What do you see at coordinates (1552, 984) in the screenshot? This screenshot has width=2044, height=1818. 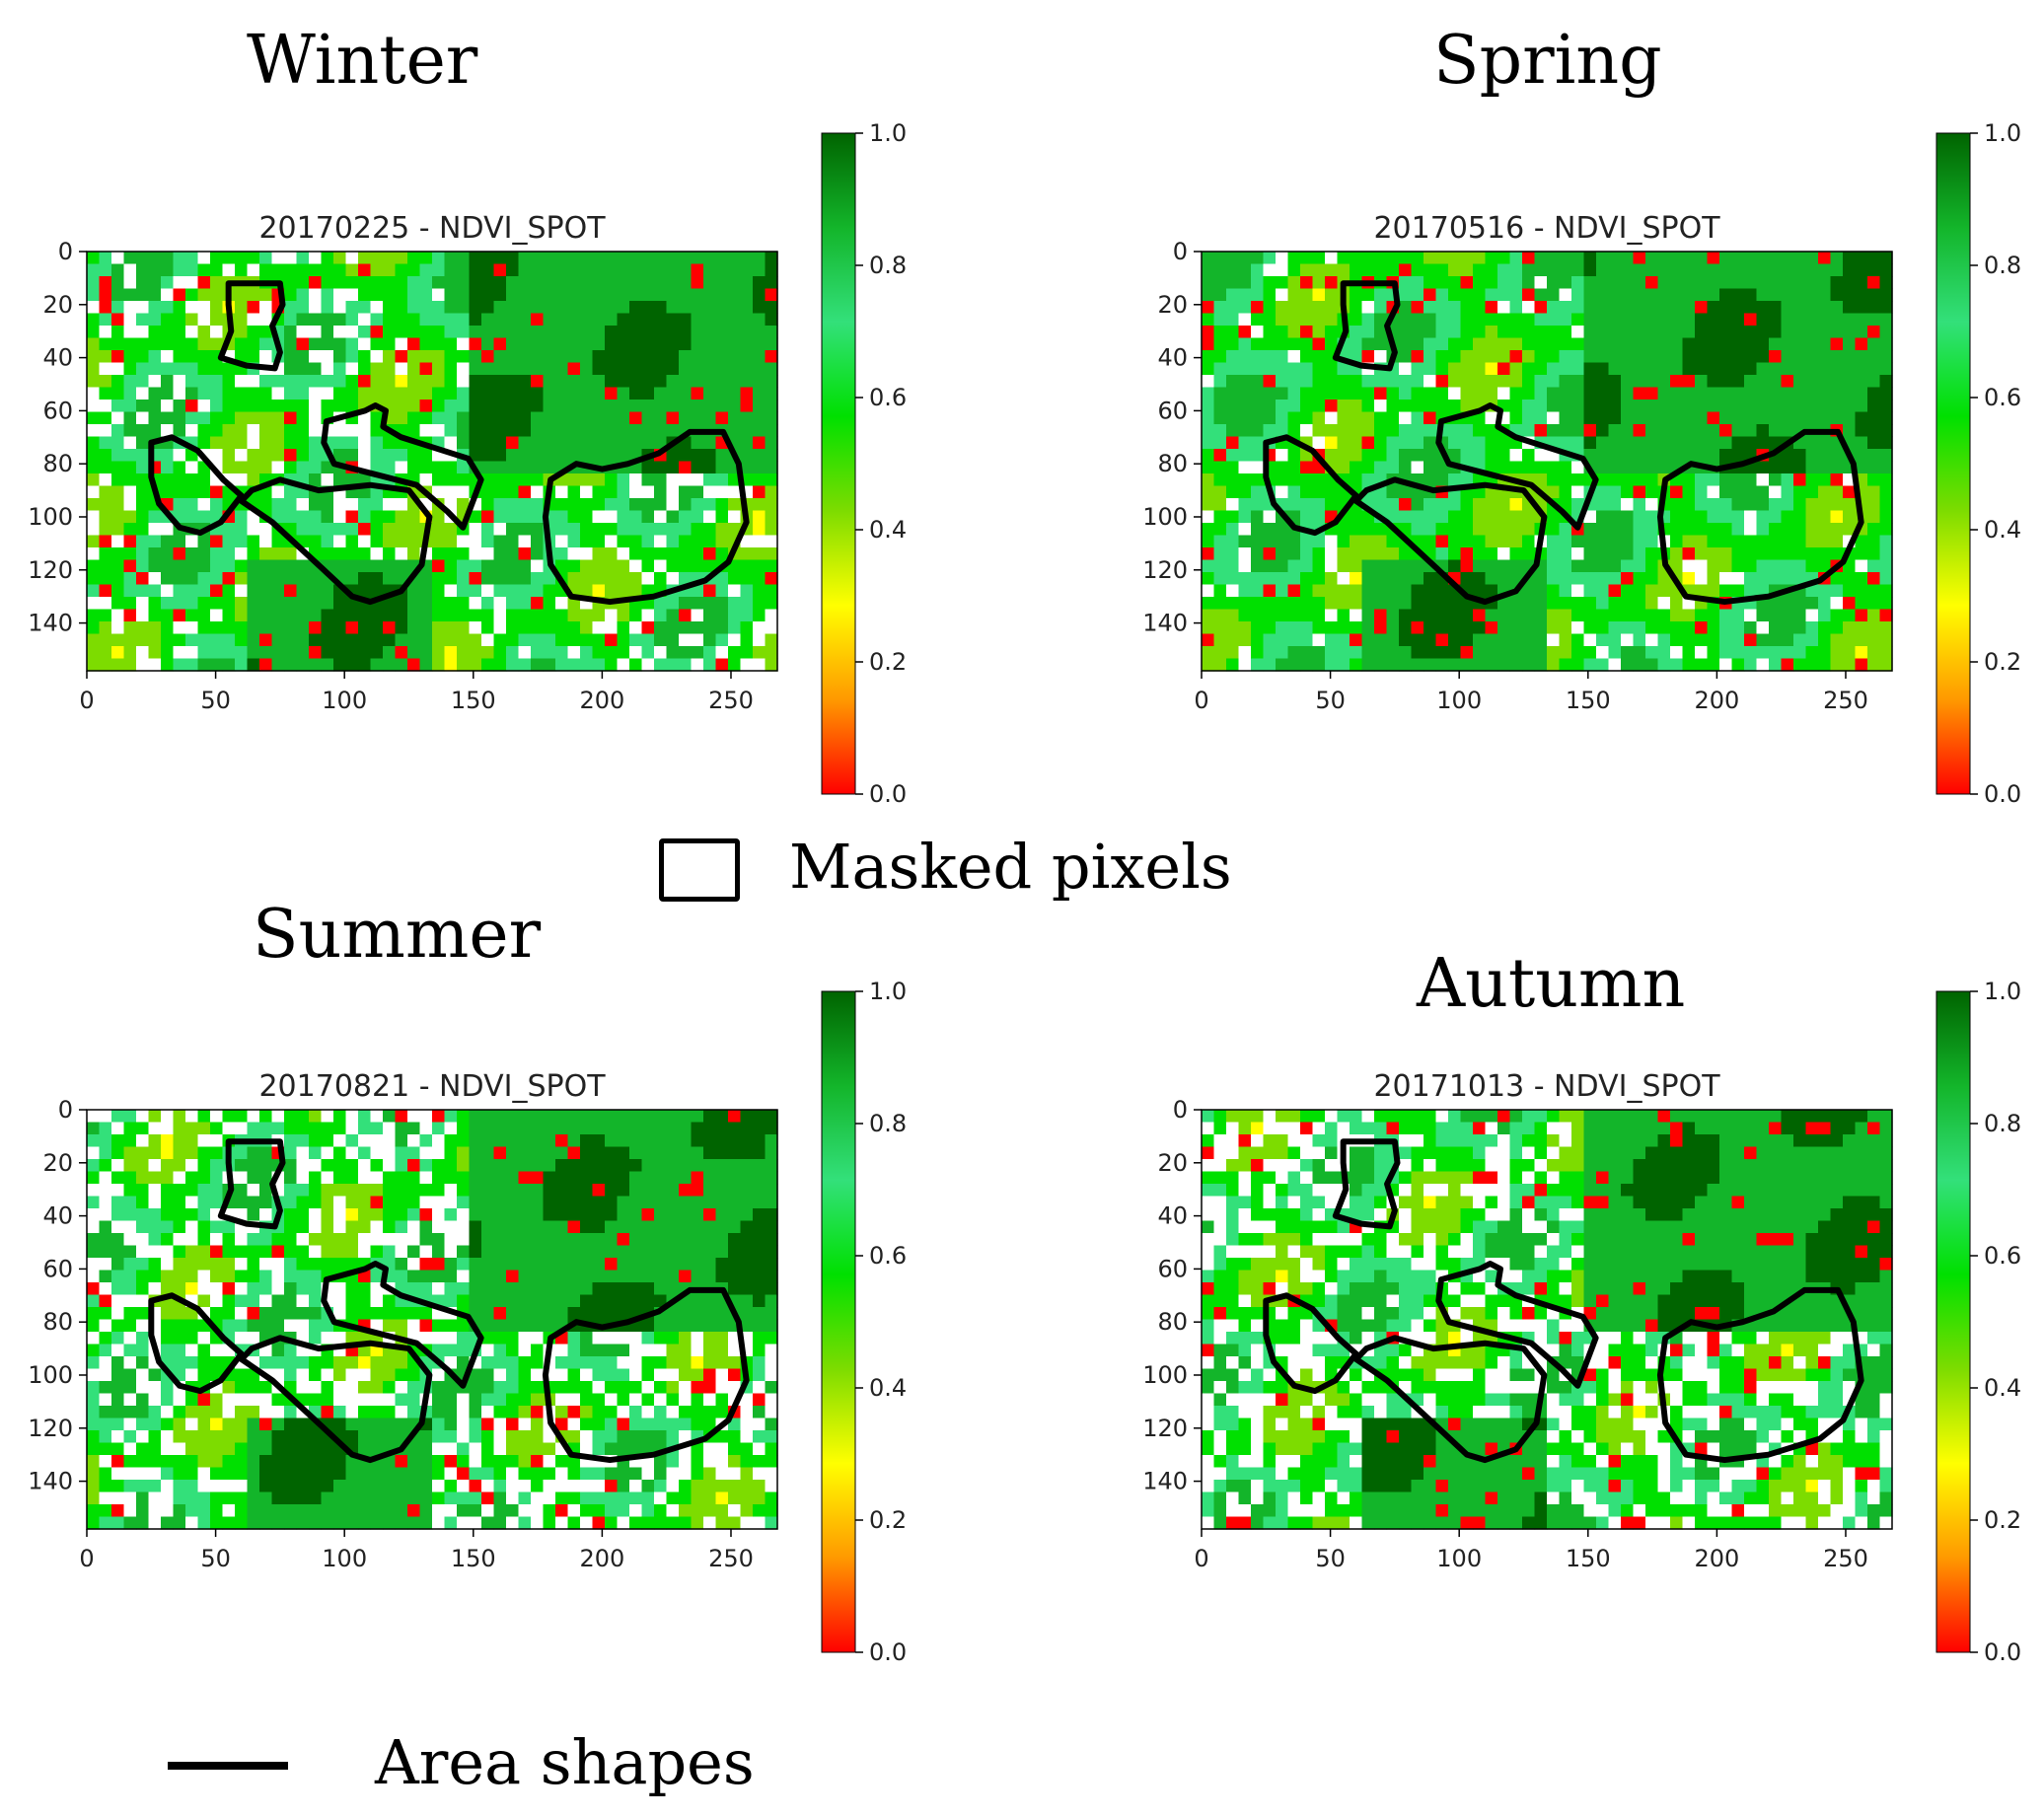 I see `season-title-autumn: Autumn` at bounding box center [1552, 984].